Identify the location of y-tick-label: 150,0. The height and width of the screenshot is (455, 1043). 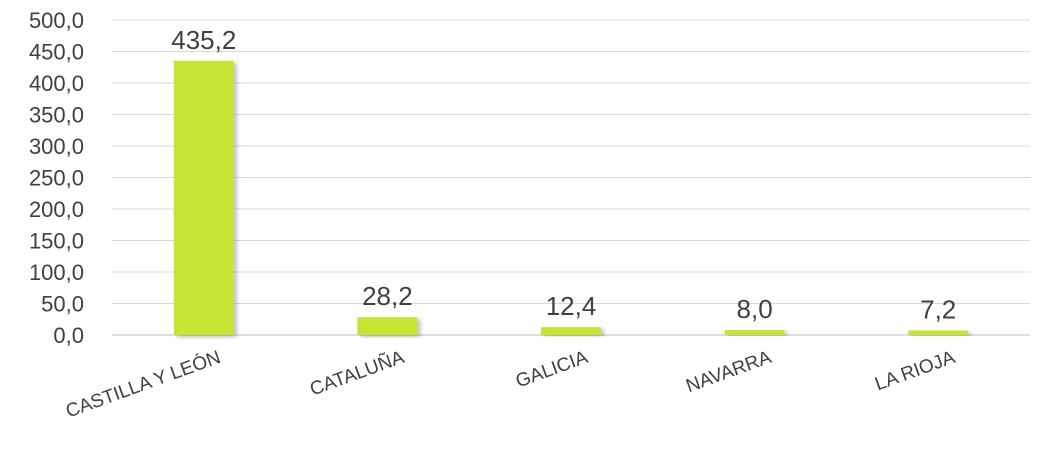
(56, 241).